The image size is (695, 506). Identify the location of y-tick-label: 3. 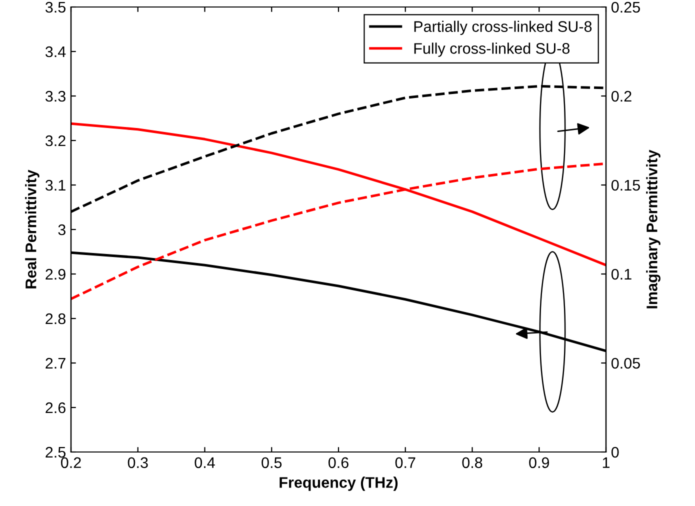
(62, 230).